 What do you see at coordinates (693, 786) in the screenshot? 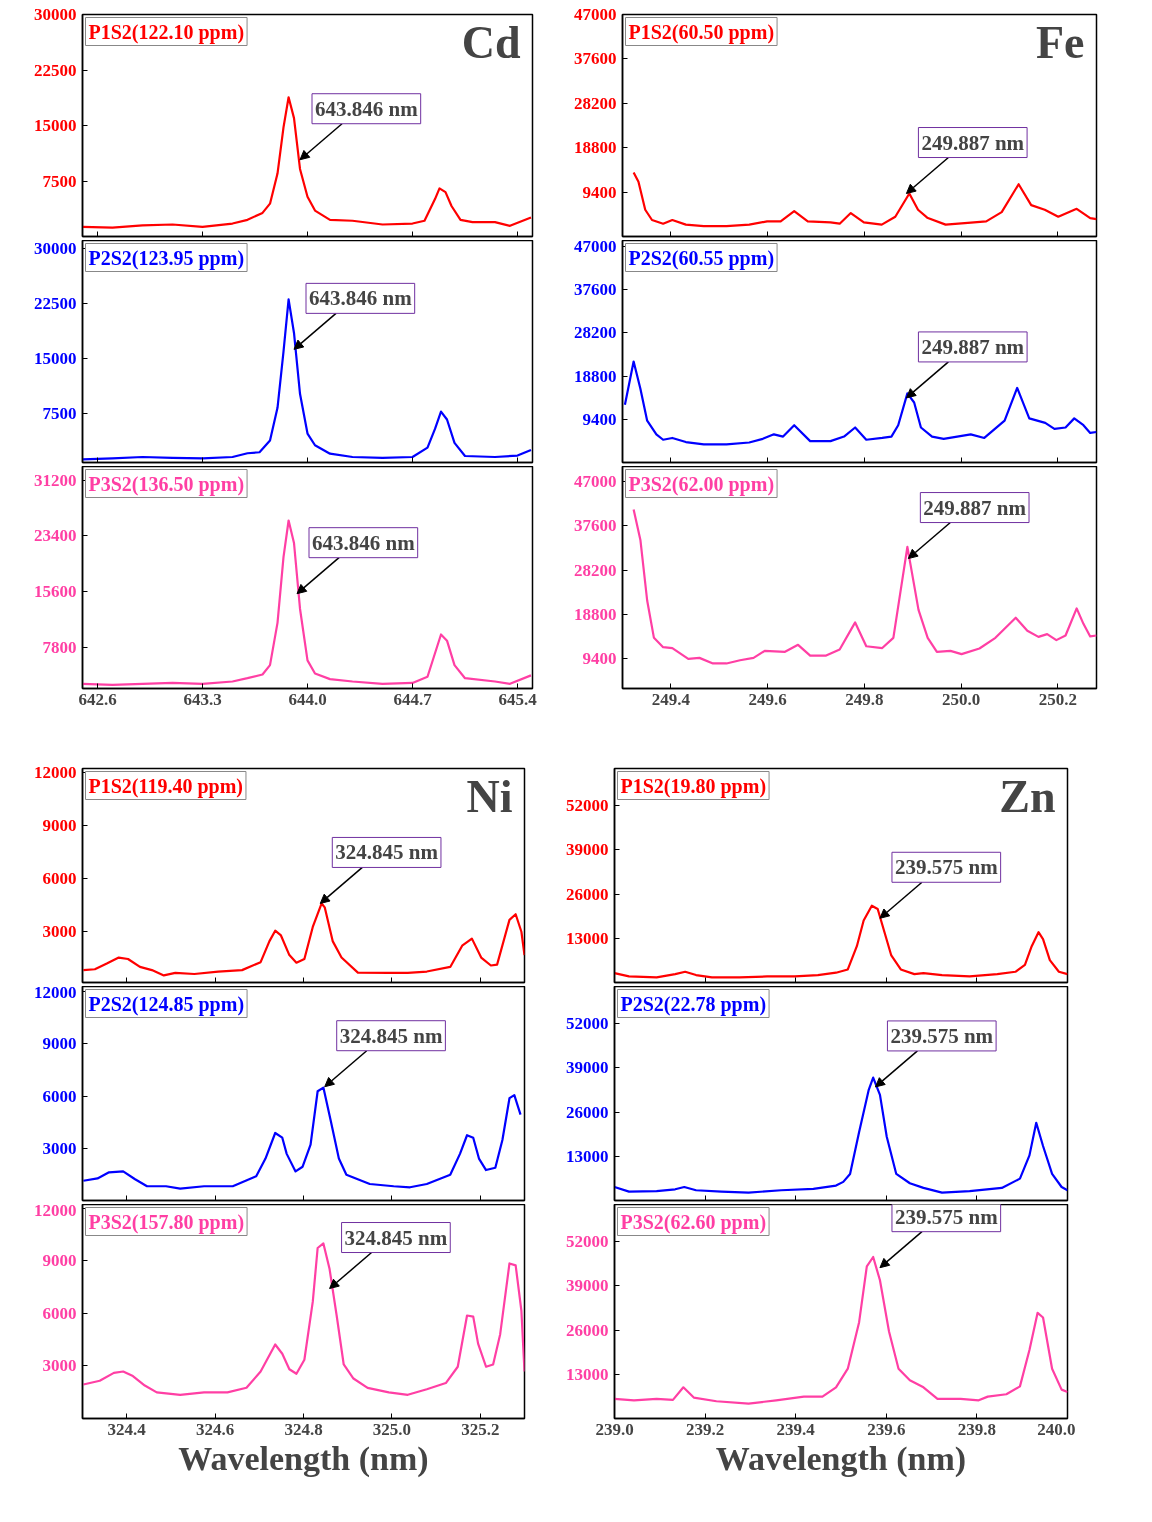
I see `text: P1S2(19.80 ppm)` at bounding box center [693, 786].